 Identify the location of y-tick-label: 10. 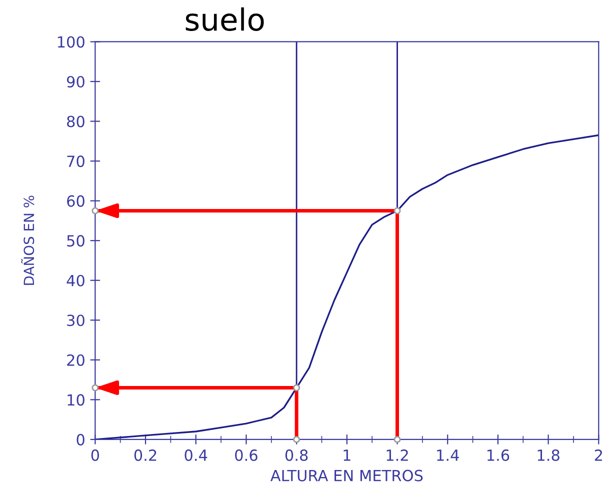
(76, 400).